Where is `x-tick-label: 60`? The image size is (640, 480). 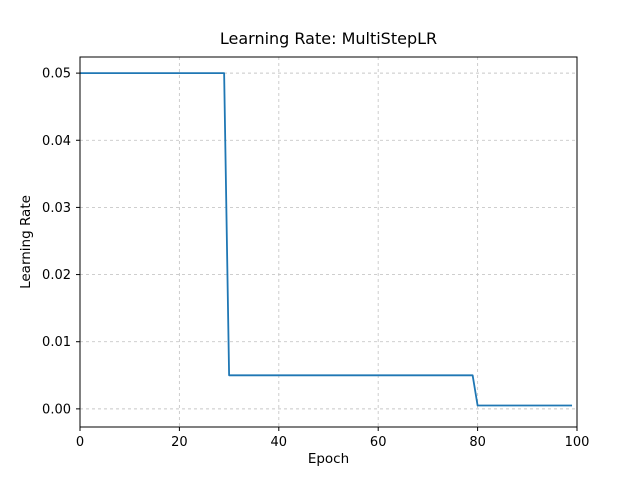
x-tick-label: 60 is located at coordinates (378, 442).